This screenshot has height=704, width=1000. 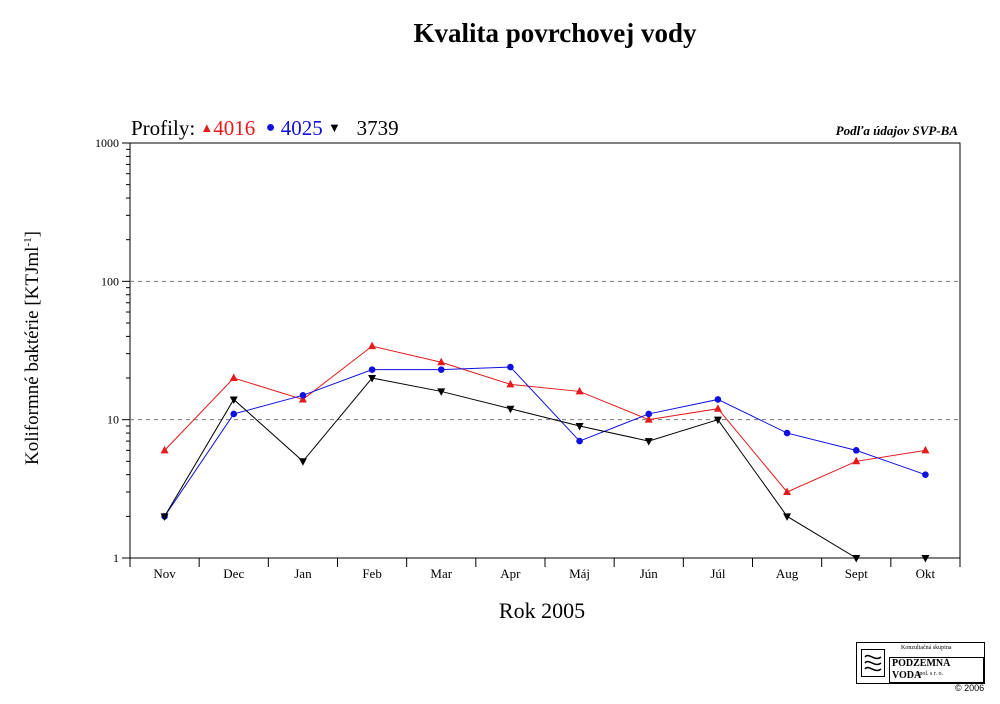 I want to click on x-tick-label: Dec, so click(x=233, y=573).